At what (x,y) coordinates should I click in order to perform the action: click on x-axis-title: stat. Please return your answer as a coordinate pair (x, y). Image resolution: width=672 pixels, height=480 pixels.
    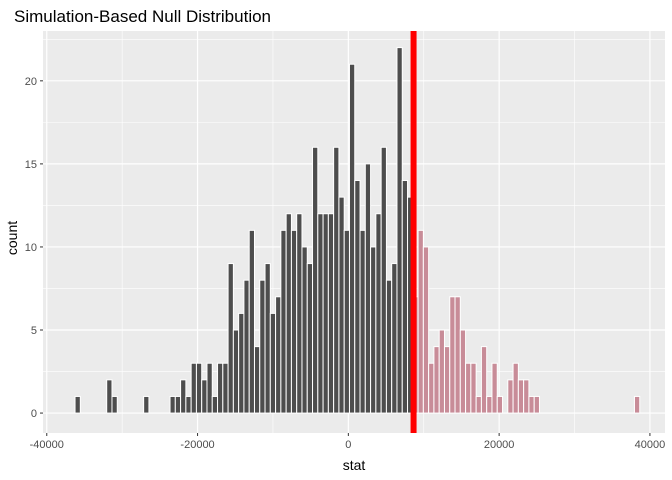
    Looking at the image, I should click on (354, 465).